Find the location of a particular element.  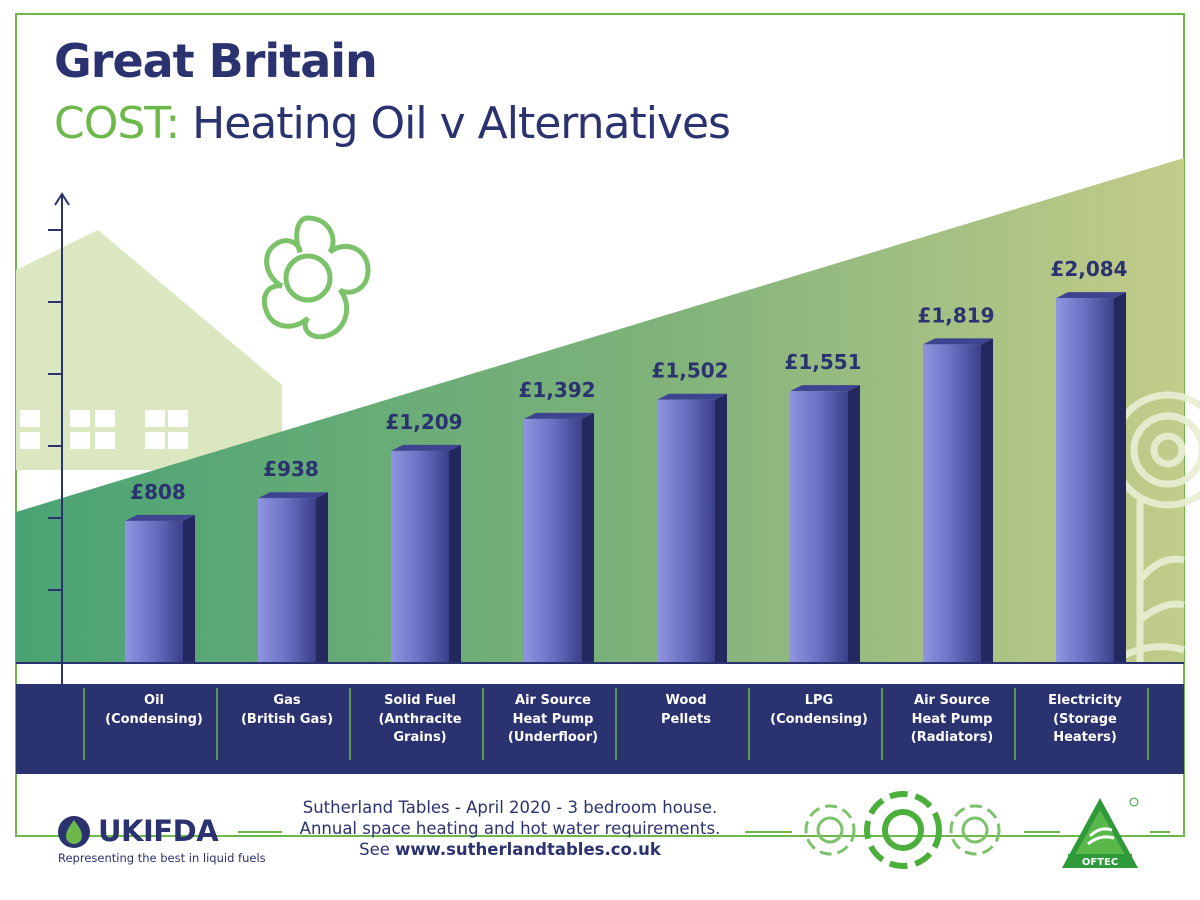

source-note-prefix: See is located at coordinates (377, 849).